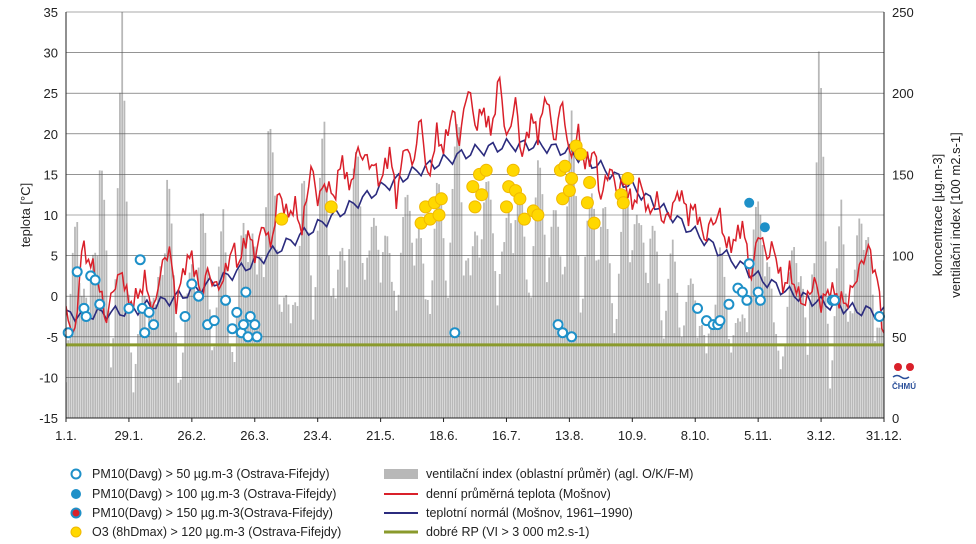 This screenshot has width=976, height=544. Describe the element at coordinates (632, 435) in the screenshot. I see `x-tick-label: 10.9.` at that location.